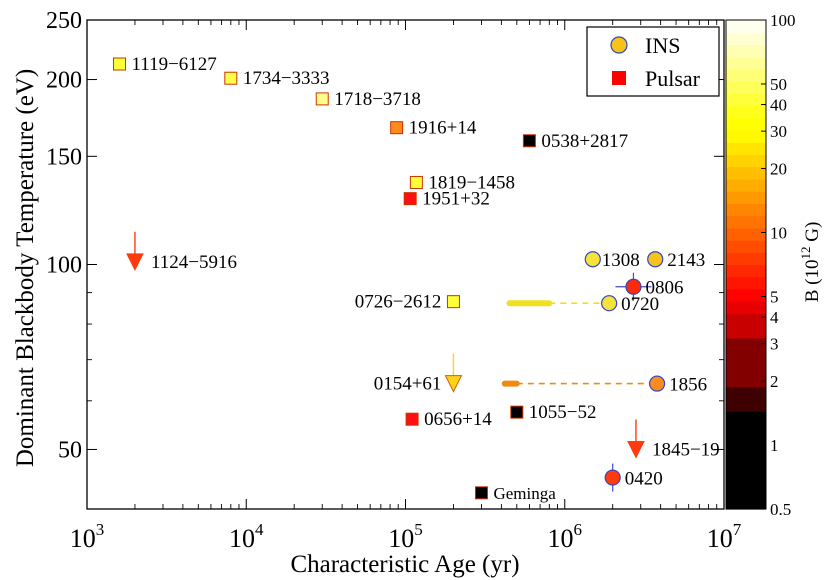 The image size is (830, 580). I want to click on ins-label: 1308, so click(621, 260).